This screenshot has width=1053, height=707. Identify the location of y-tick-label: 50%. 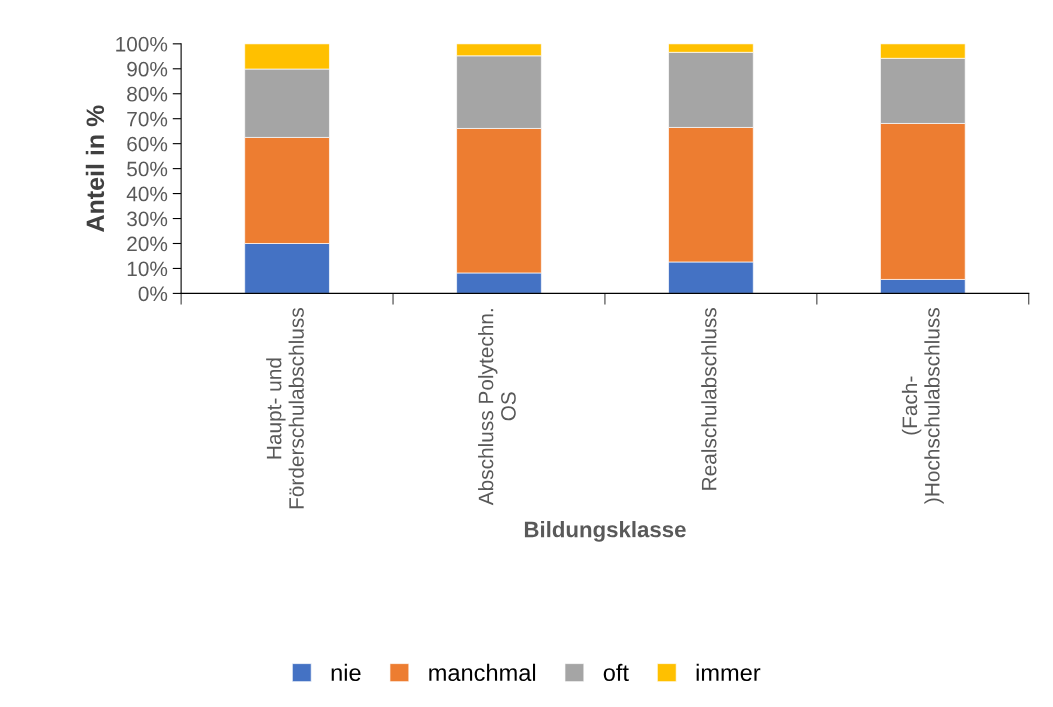
(147, 169).